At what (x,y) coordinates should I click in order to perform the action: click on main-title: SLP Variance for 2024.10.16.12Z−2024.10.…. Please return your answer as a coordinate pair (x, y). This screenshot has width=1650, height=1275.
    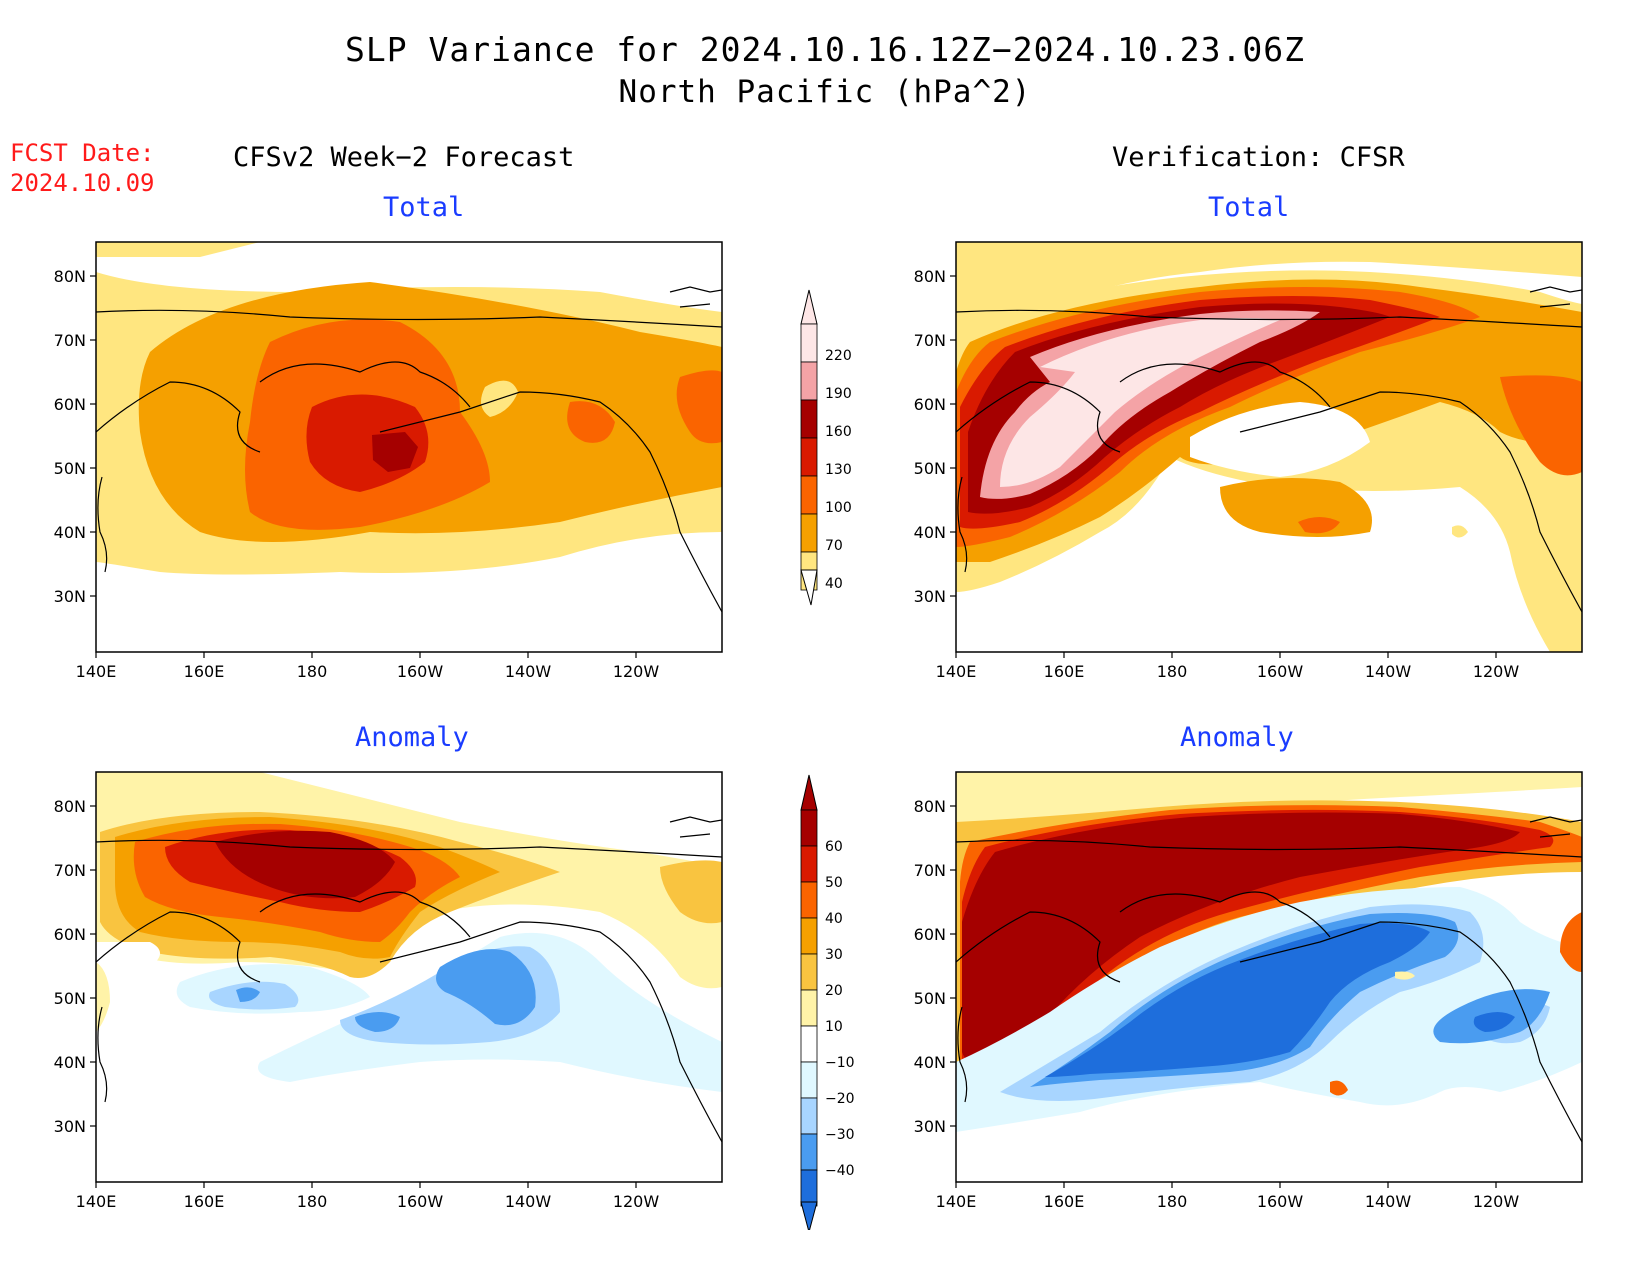
    Looking at the image, I should click on (825, 49).